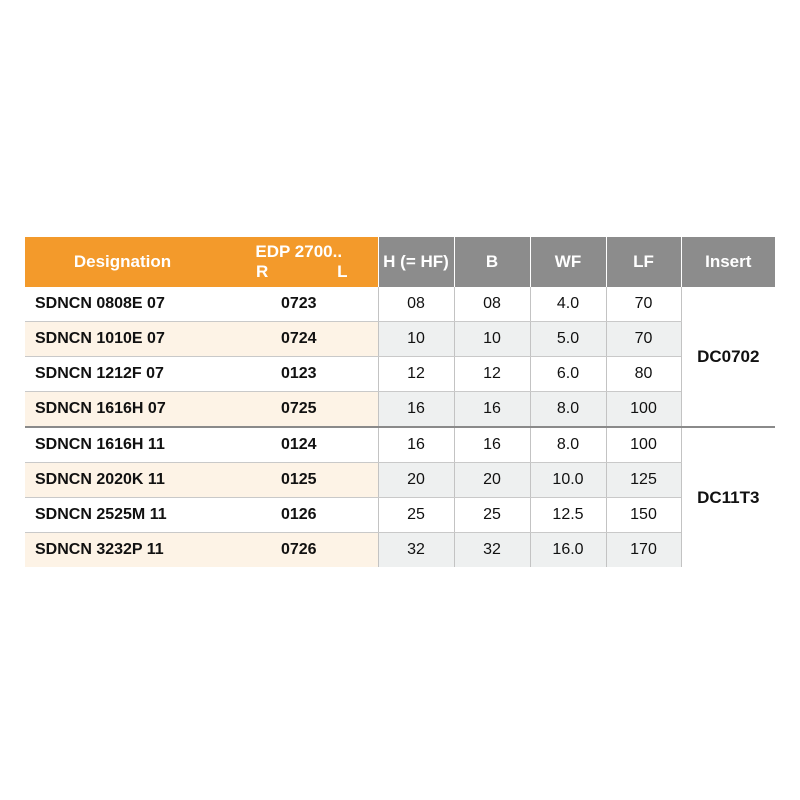 This screenshot has width=800, height=800. Describe the element at coordinates (299, 374) in the screenshot. I see `cell-edp: 0123` at that location.